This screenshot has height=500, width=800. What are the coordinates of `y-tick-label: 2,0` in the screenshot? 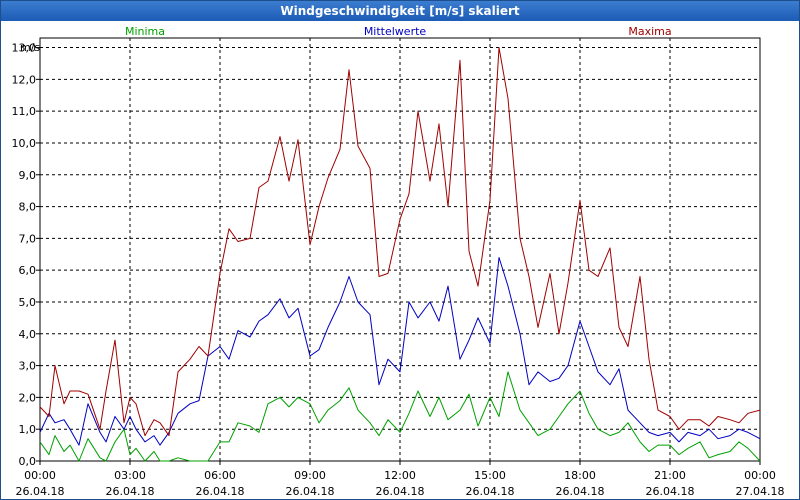 It's located at (28, 397).